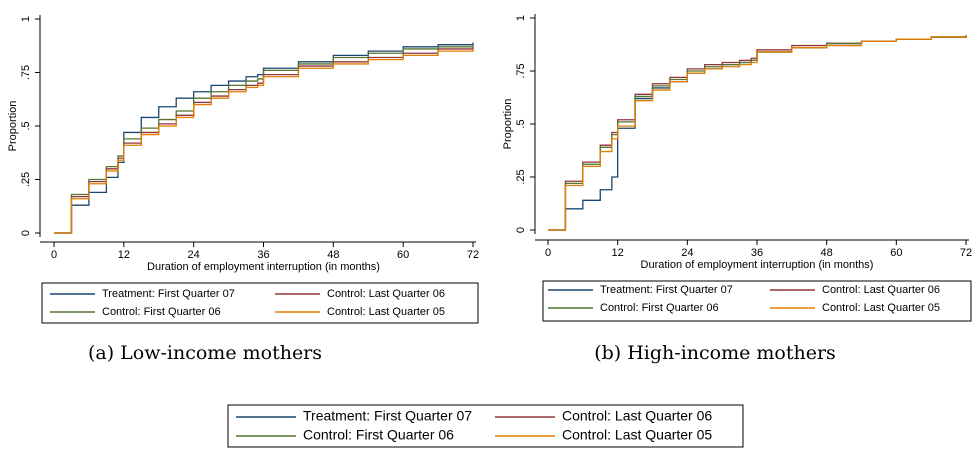 The width and height of the screenshot is (972, 471). Describe the element at coordinates (205, 353) in the screenshot. I see `caption: (a) Low-income mothers` at that location.